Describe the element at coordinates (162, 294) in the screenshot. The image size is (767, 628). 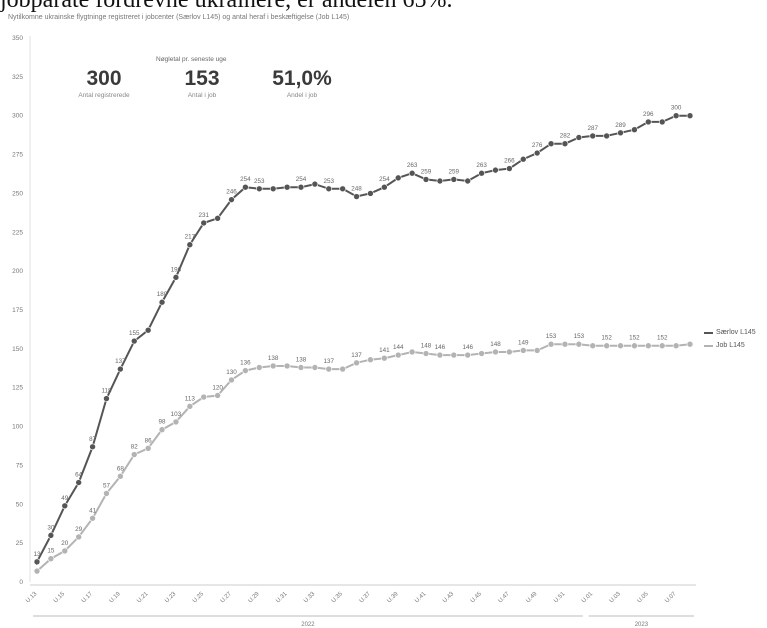
I see `data-label: 180` at that location.